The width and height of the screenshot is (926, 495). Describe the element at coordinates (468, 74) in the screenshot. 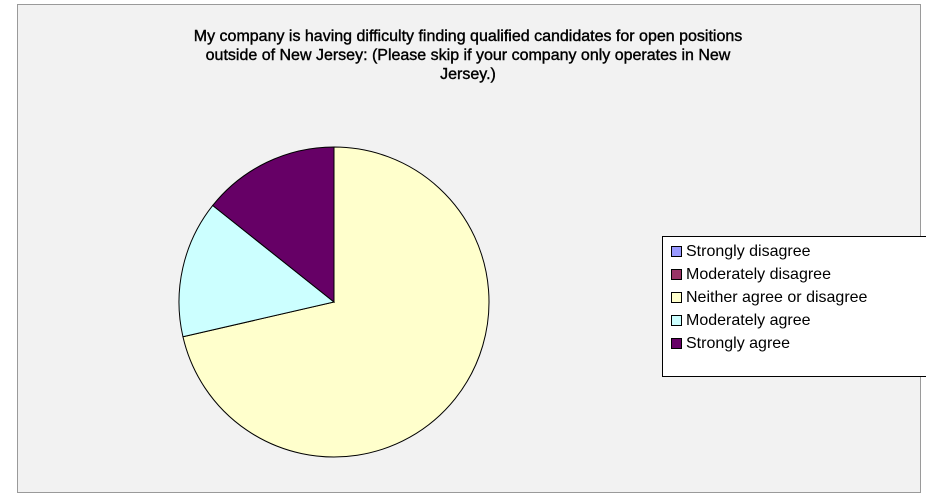

I see `chart-title-line-3: Jersey.)` at that location.